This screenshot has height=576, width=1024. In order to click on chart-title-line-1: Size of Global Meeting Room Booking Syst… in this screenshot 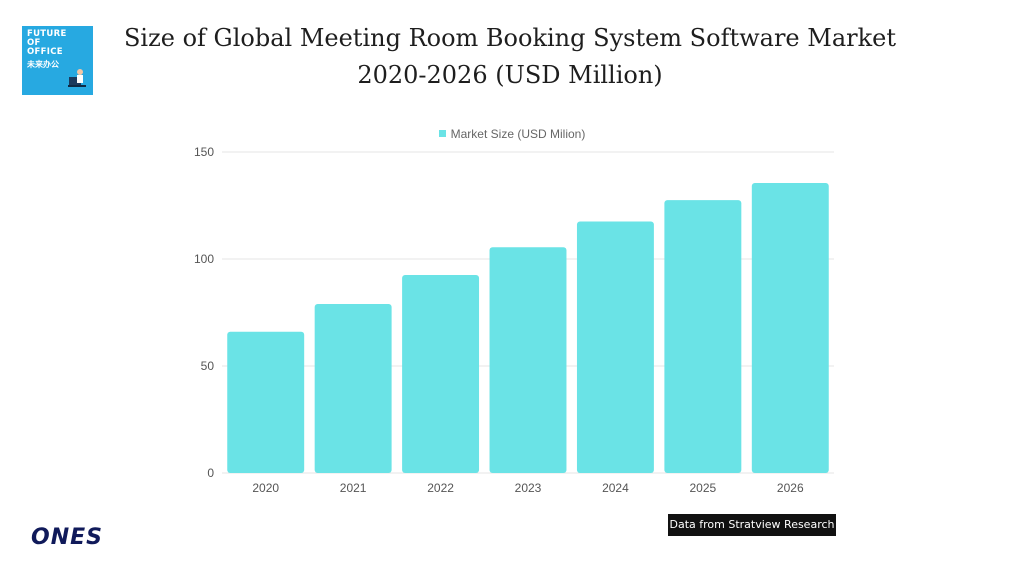, I will do `click(509, 38)`.